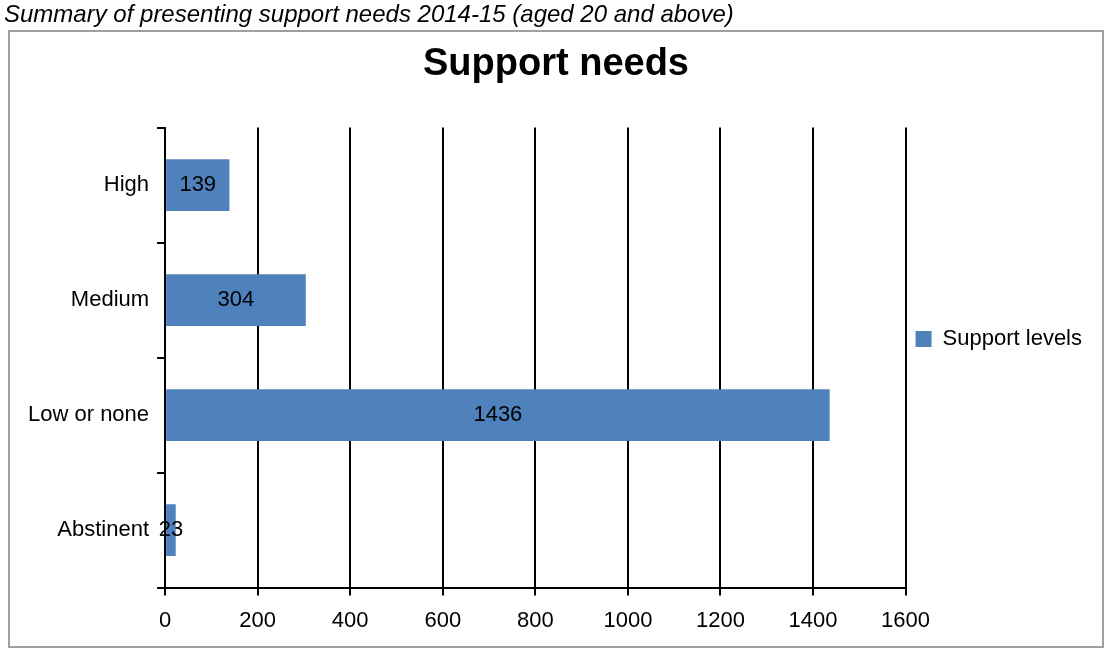  Describe the element at coordinates (369, 14) in the screenshot. I see `chart-subtitle: Summary of presenting support needs 2014-15 (aged 20 and above)` at that location.